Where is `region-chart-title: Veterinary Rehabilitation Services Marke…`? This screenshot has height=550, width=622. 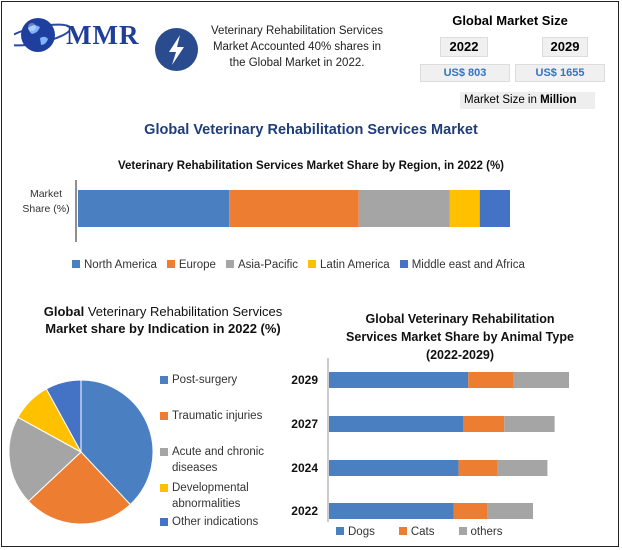
region-chart-title: Veterinary Rehabilitation Services Marke… is located at coordinates (311, 166).